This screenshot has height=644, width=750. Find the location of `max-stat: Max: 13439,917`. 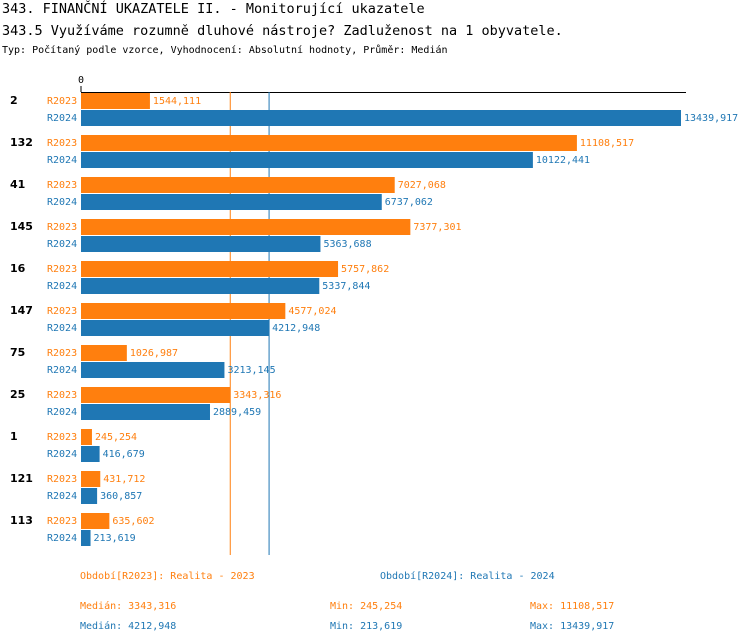

max-stat: Max: 13439,917 is located at coordinates (572, 626).